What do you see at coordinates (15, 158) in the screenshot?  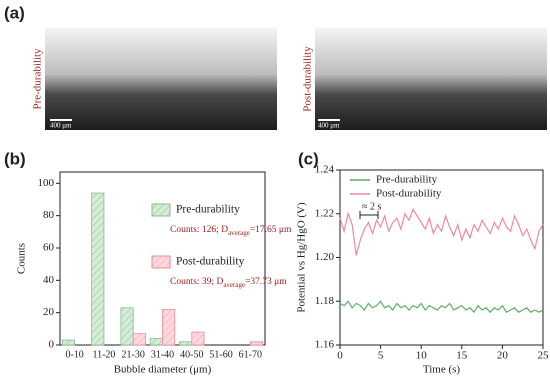 I see `panel-label: (b)` at bounding box center [15, 158].